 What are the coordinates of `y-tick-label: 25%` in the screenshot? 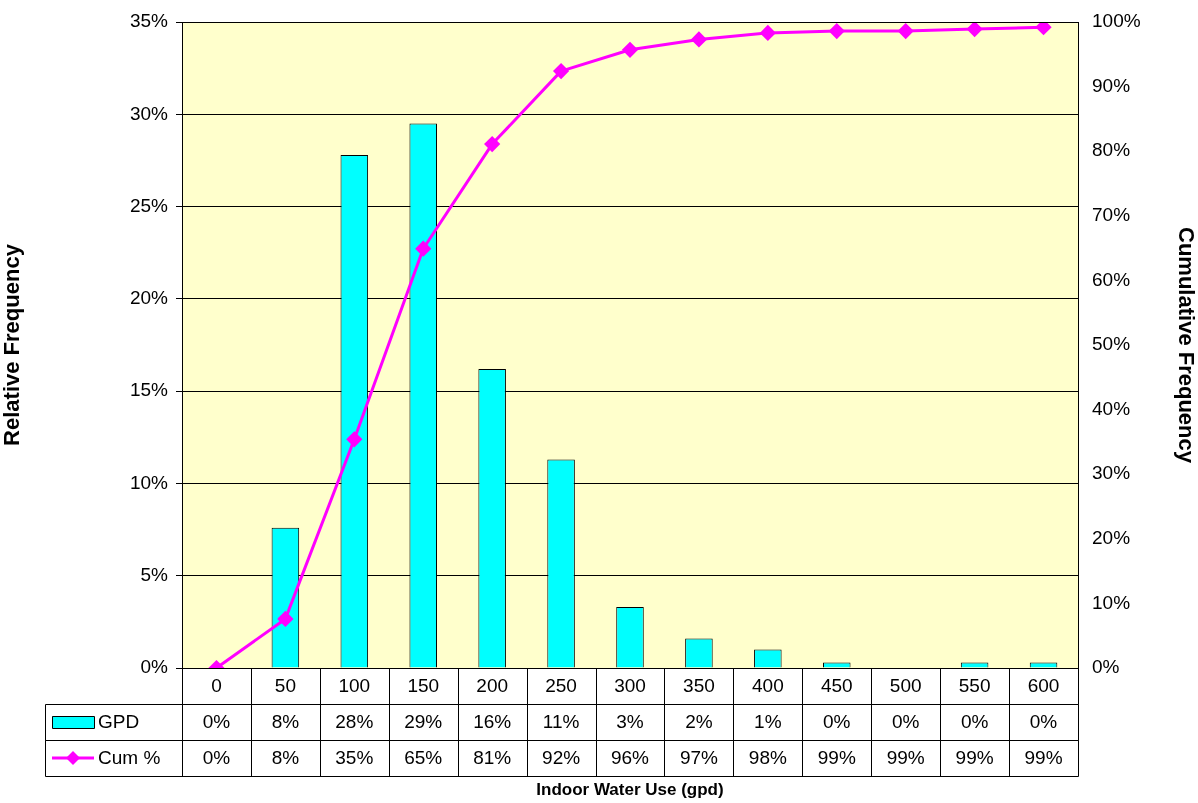 It's located at (149, 205).